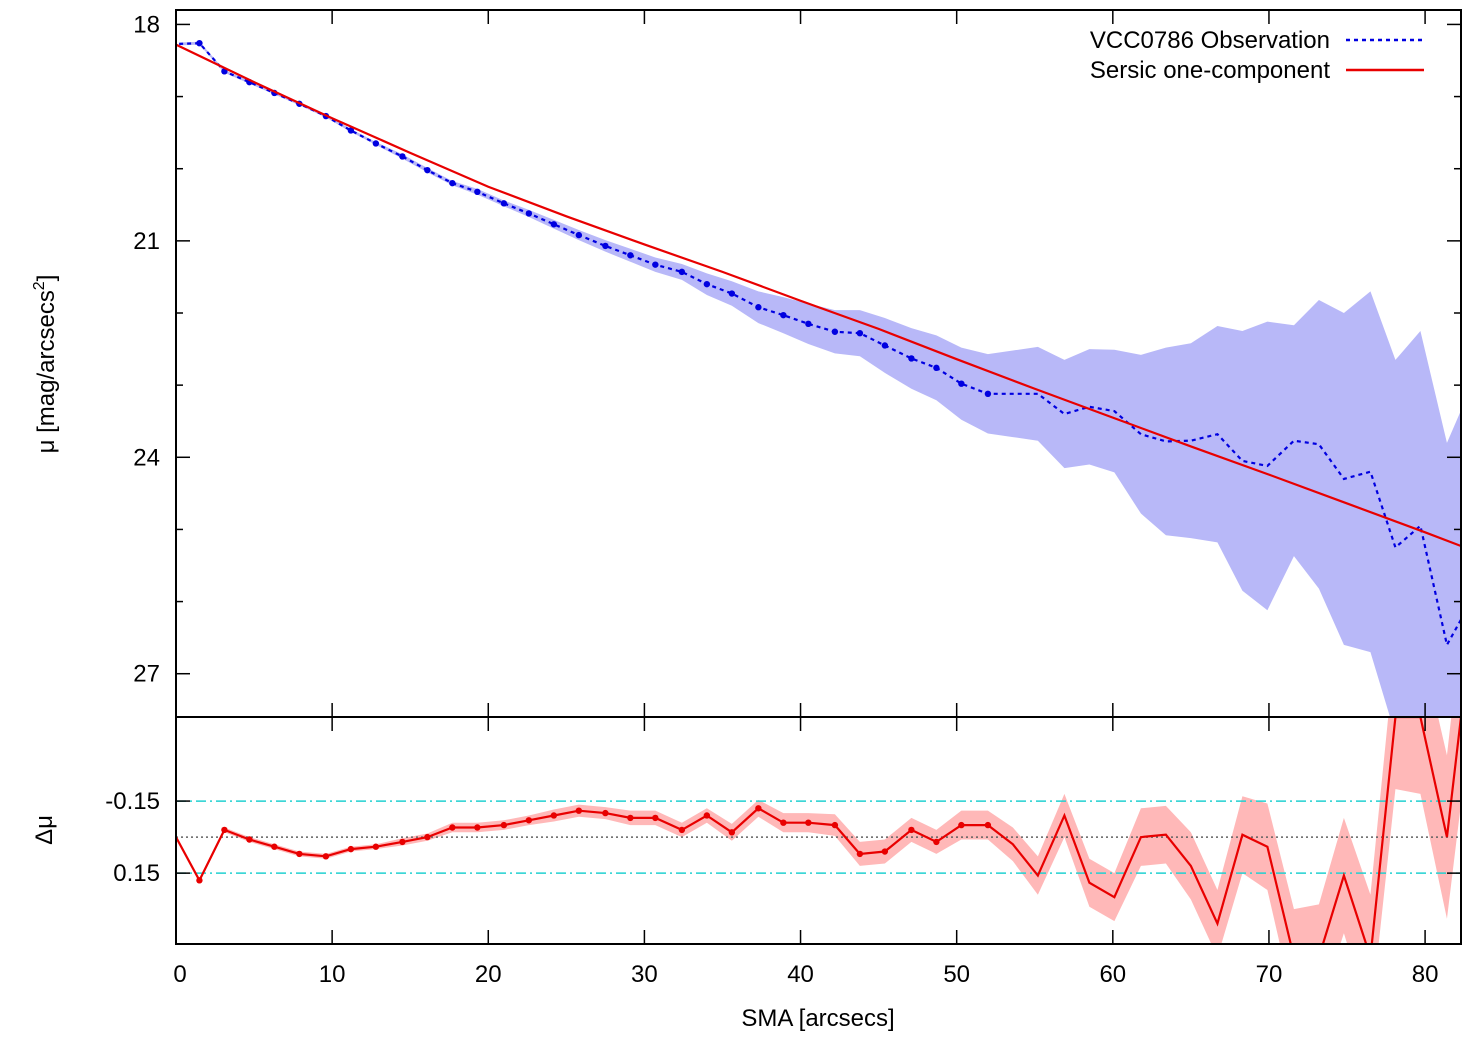 This screenshot has height=1044, width=1482. Describe the element at coordinates (179, 974) in the screenshot. I see `x-tick-label: 0` at that location.